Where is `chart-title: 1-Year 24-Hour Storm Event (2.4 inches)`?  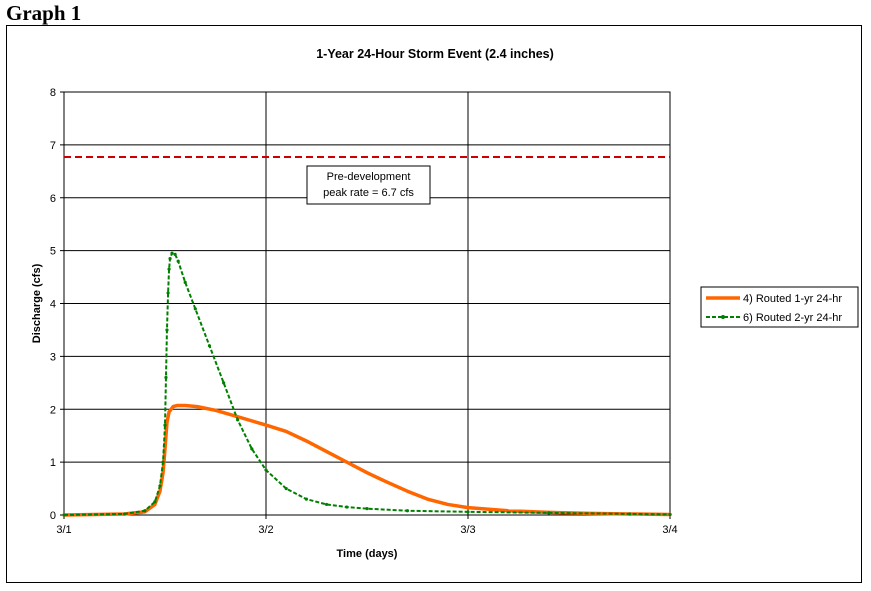
chart-title: 1-Year 24-Hour Storm Event (2.4 inches) is located at coordinates (435, 54).